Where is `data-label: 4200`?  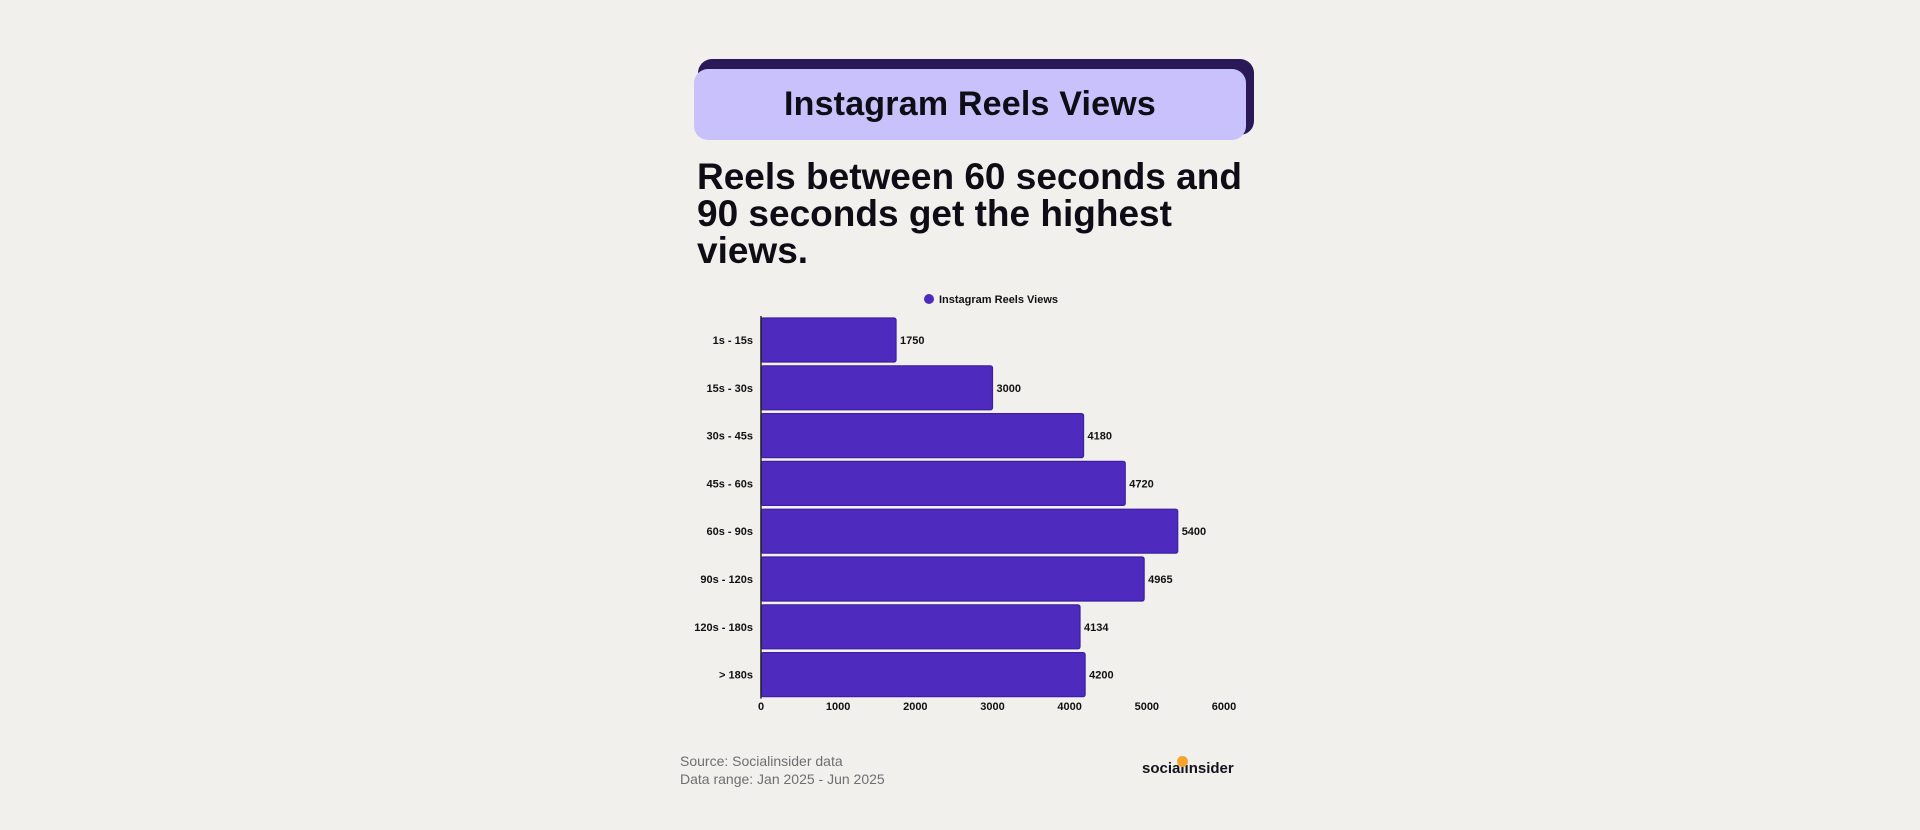 data-label: 4200 is located at coordinates (1101, 676).